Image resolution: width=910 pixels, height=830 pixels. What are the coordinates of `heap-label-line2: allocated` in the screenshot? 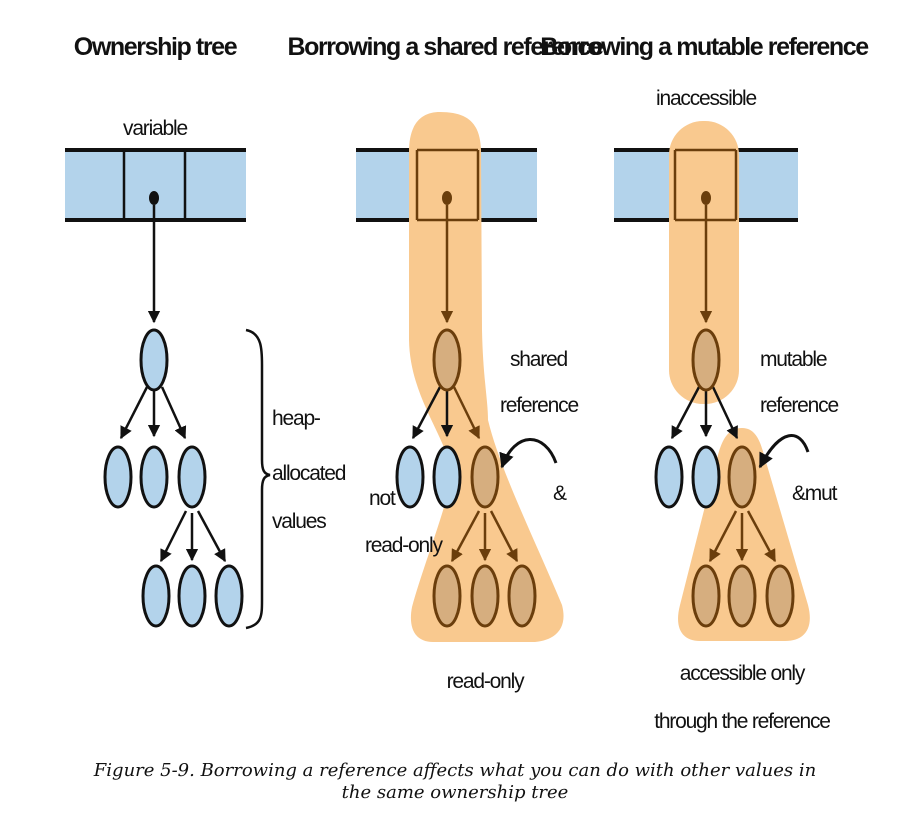 It's located at (309, 473).